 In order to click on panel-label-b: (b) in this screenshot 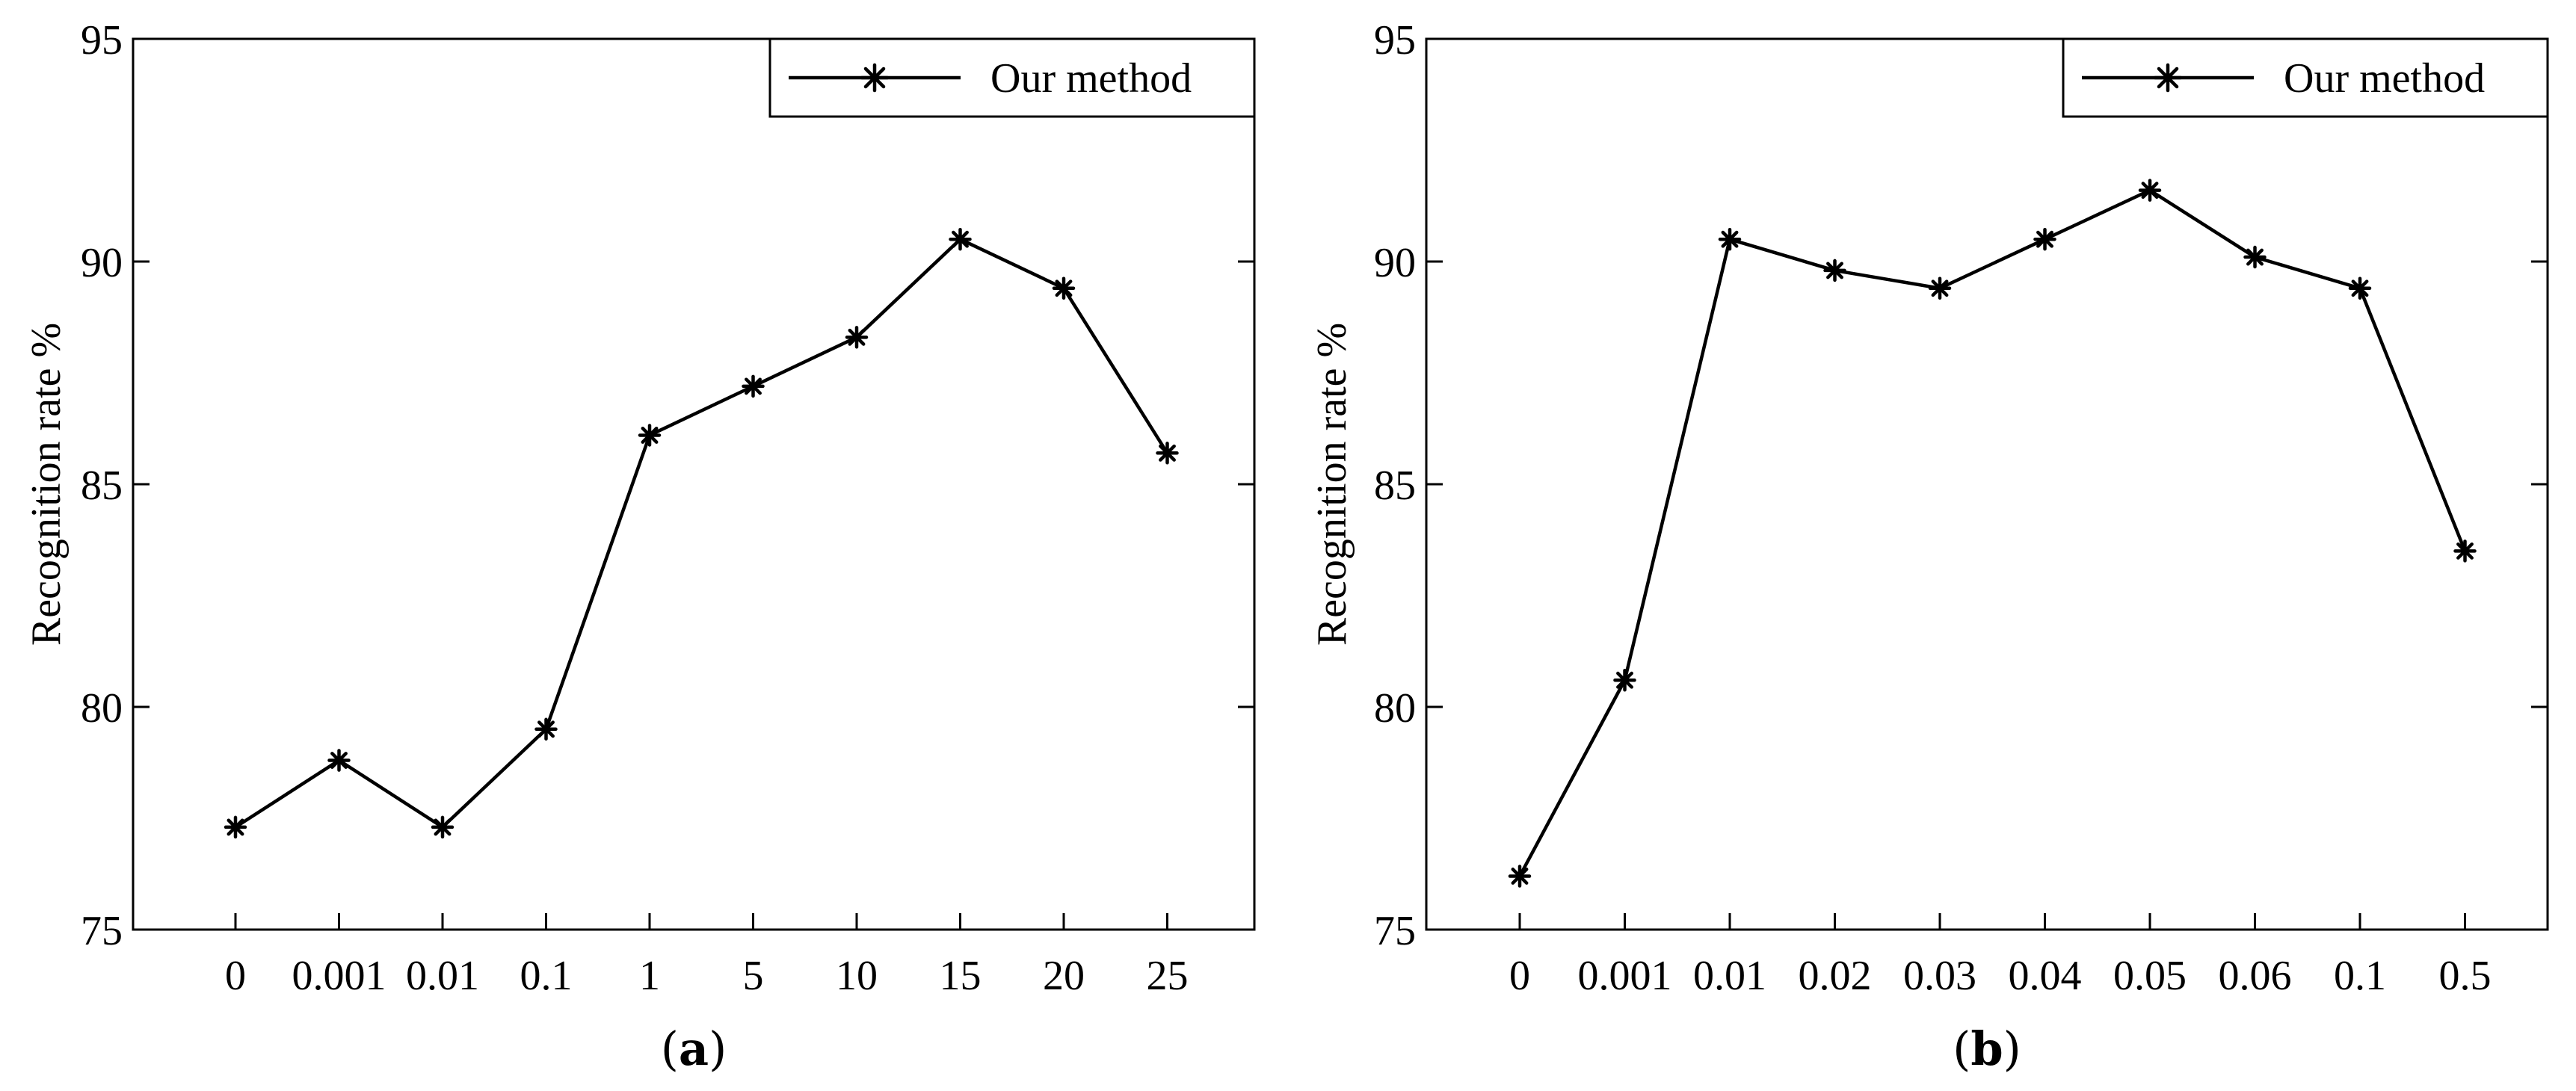, I will do `click(1987, 1049)`.